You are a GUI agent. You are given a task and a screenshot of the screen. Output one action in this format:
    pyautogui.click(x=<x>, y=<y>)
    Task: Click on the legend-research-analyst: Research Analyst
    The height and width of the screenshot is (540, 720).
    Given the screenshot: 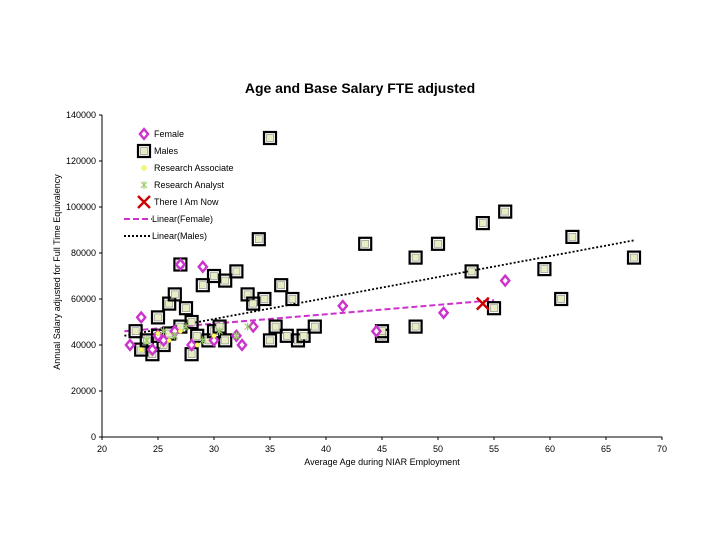 What is the action you would take?
    pyautogui.click(x=182, y=185)
    